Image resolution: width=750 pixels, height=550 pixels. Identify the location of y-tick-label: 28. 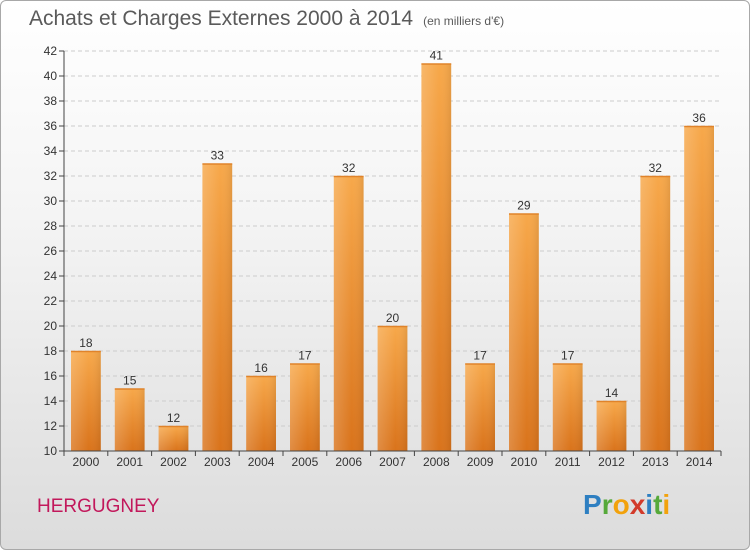
(51, 226).